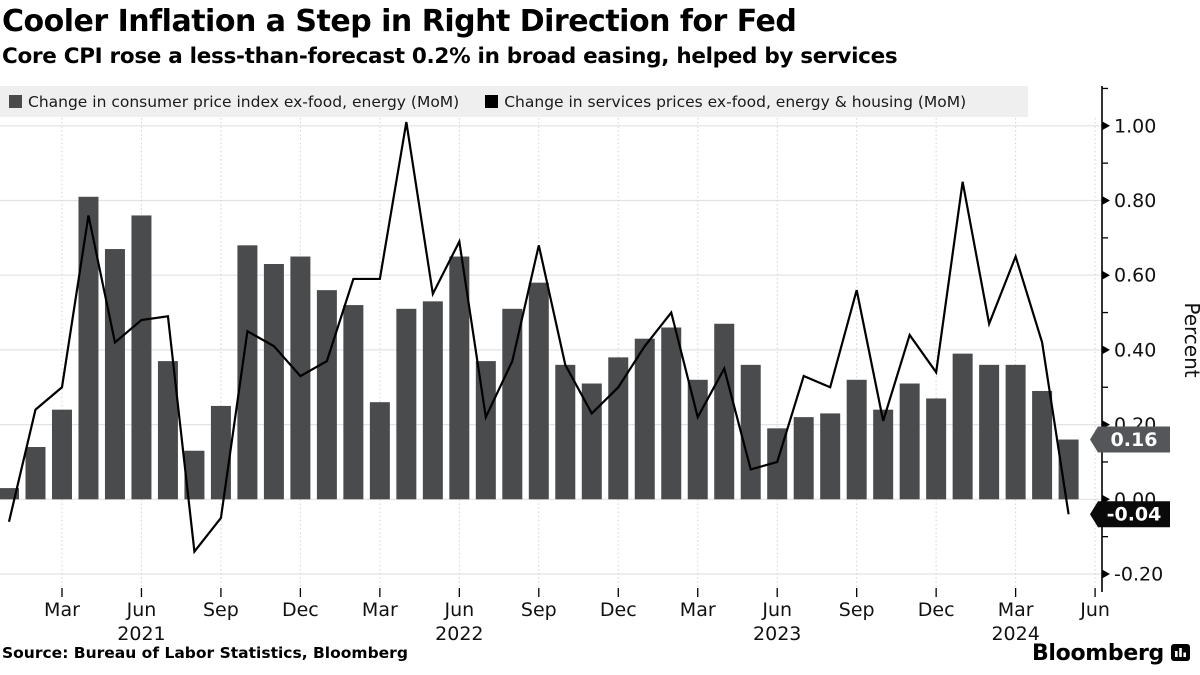 The image size is (1200, 675). What do you see at coordinates (1190, 339) in the screenshot?
I see `y-axis-title: Percent` at bounding box center [1190, 339].